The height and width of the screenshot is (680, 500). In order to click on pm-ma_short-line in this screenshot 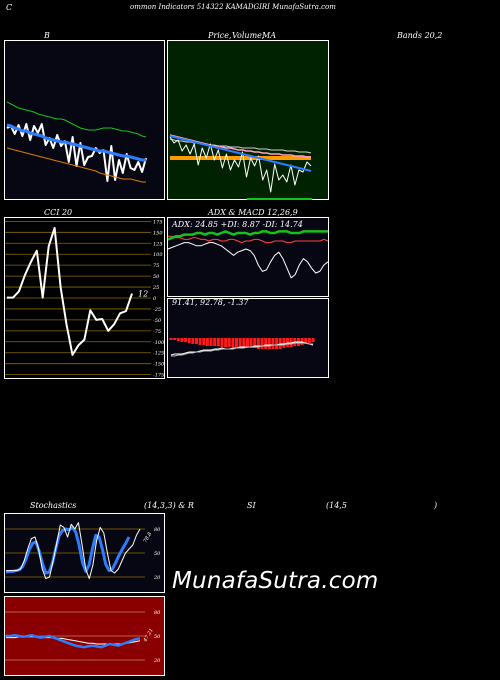, I will do `click(240, 153)`.